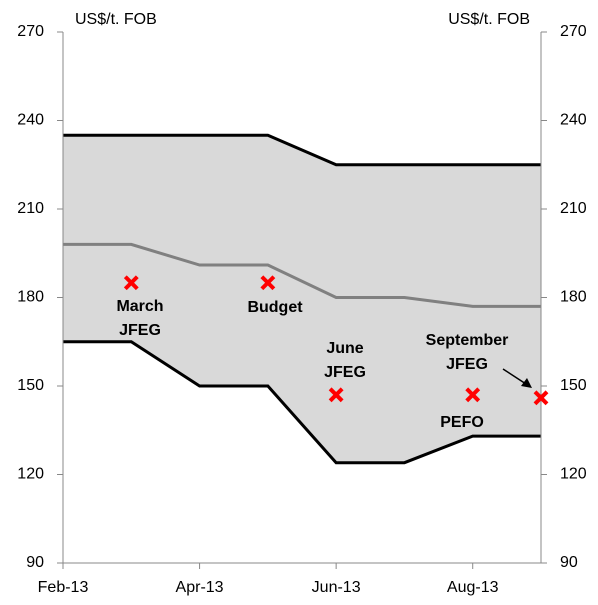  I want to click on x-tick-label: Jun-13, so click(336, 587).